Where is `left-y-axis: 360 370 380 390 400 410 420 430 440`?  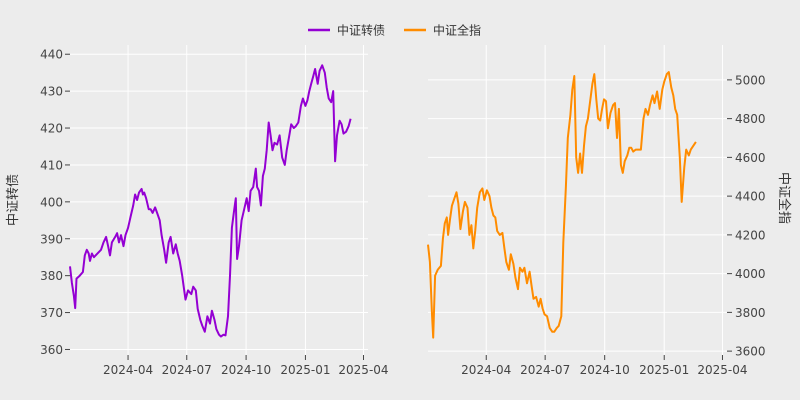 left-y-axis: 360 370 380 390 400 410 420 430 440 is located at coordinates (55, 202).